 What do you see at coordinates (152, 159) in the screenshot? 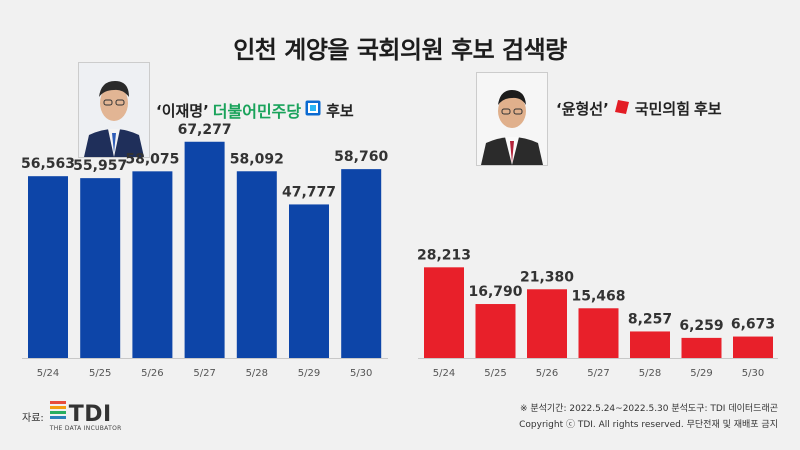
I see `data-label: 58,075` at bounding box center [152, 159].